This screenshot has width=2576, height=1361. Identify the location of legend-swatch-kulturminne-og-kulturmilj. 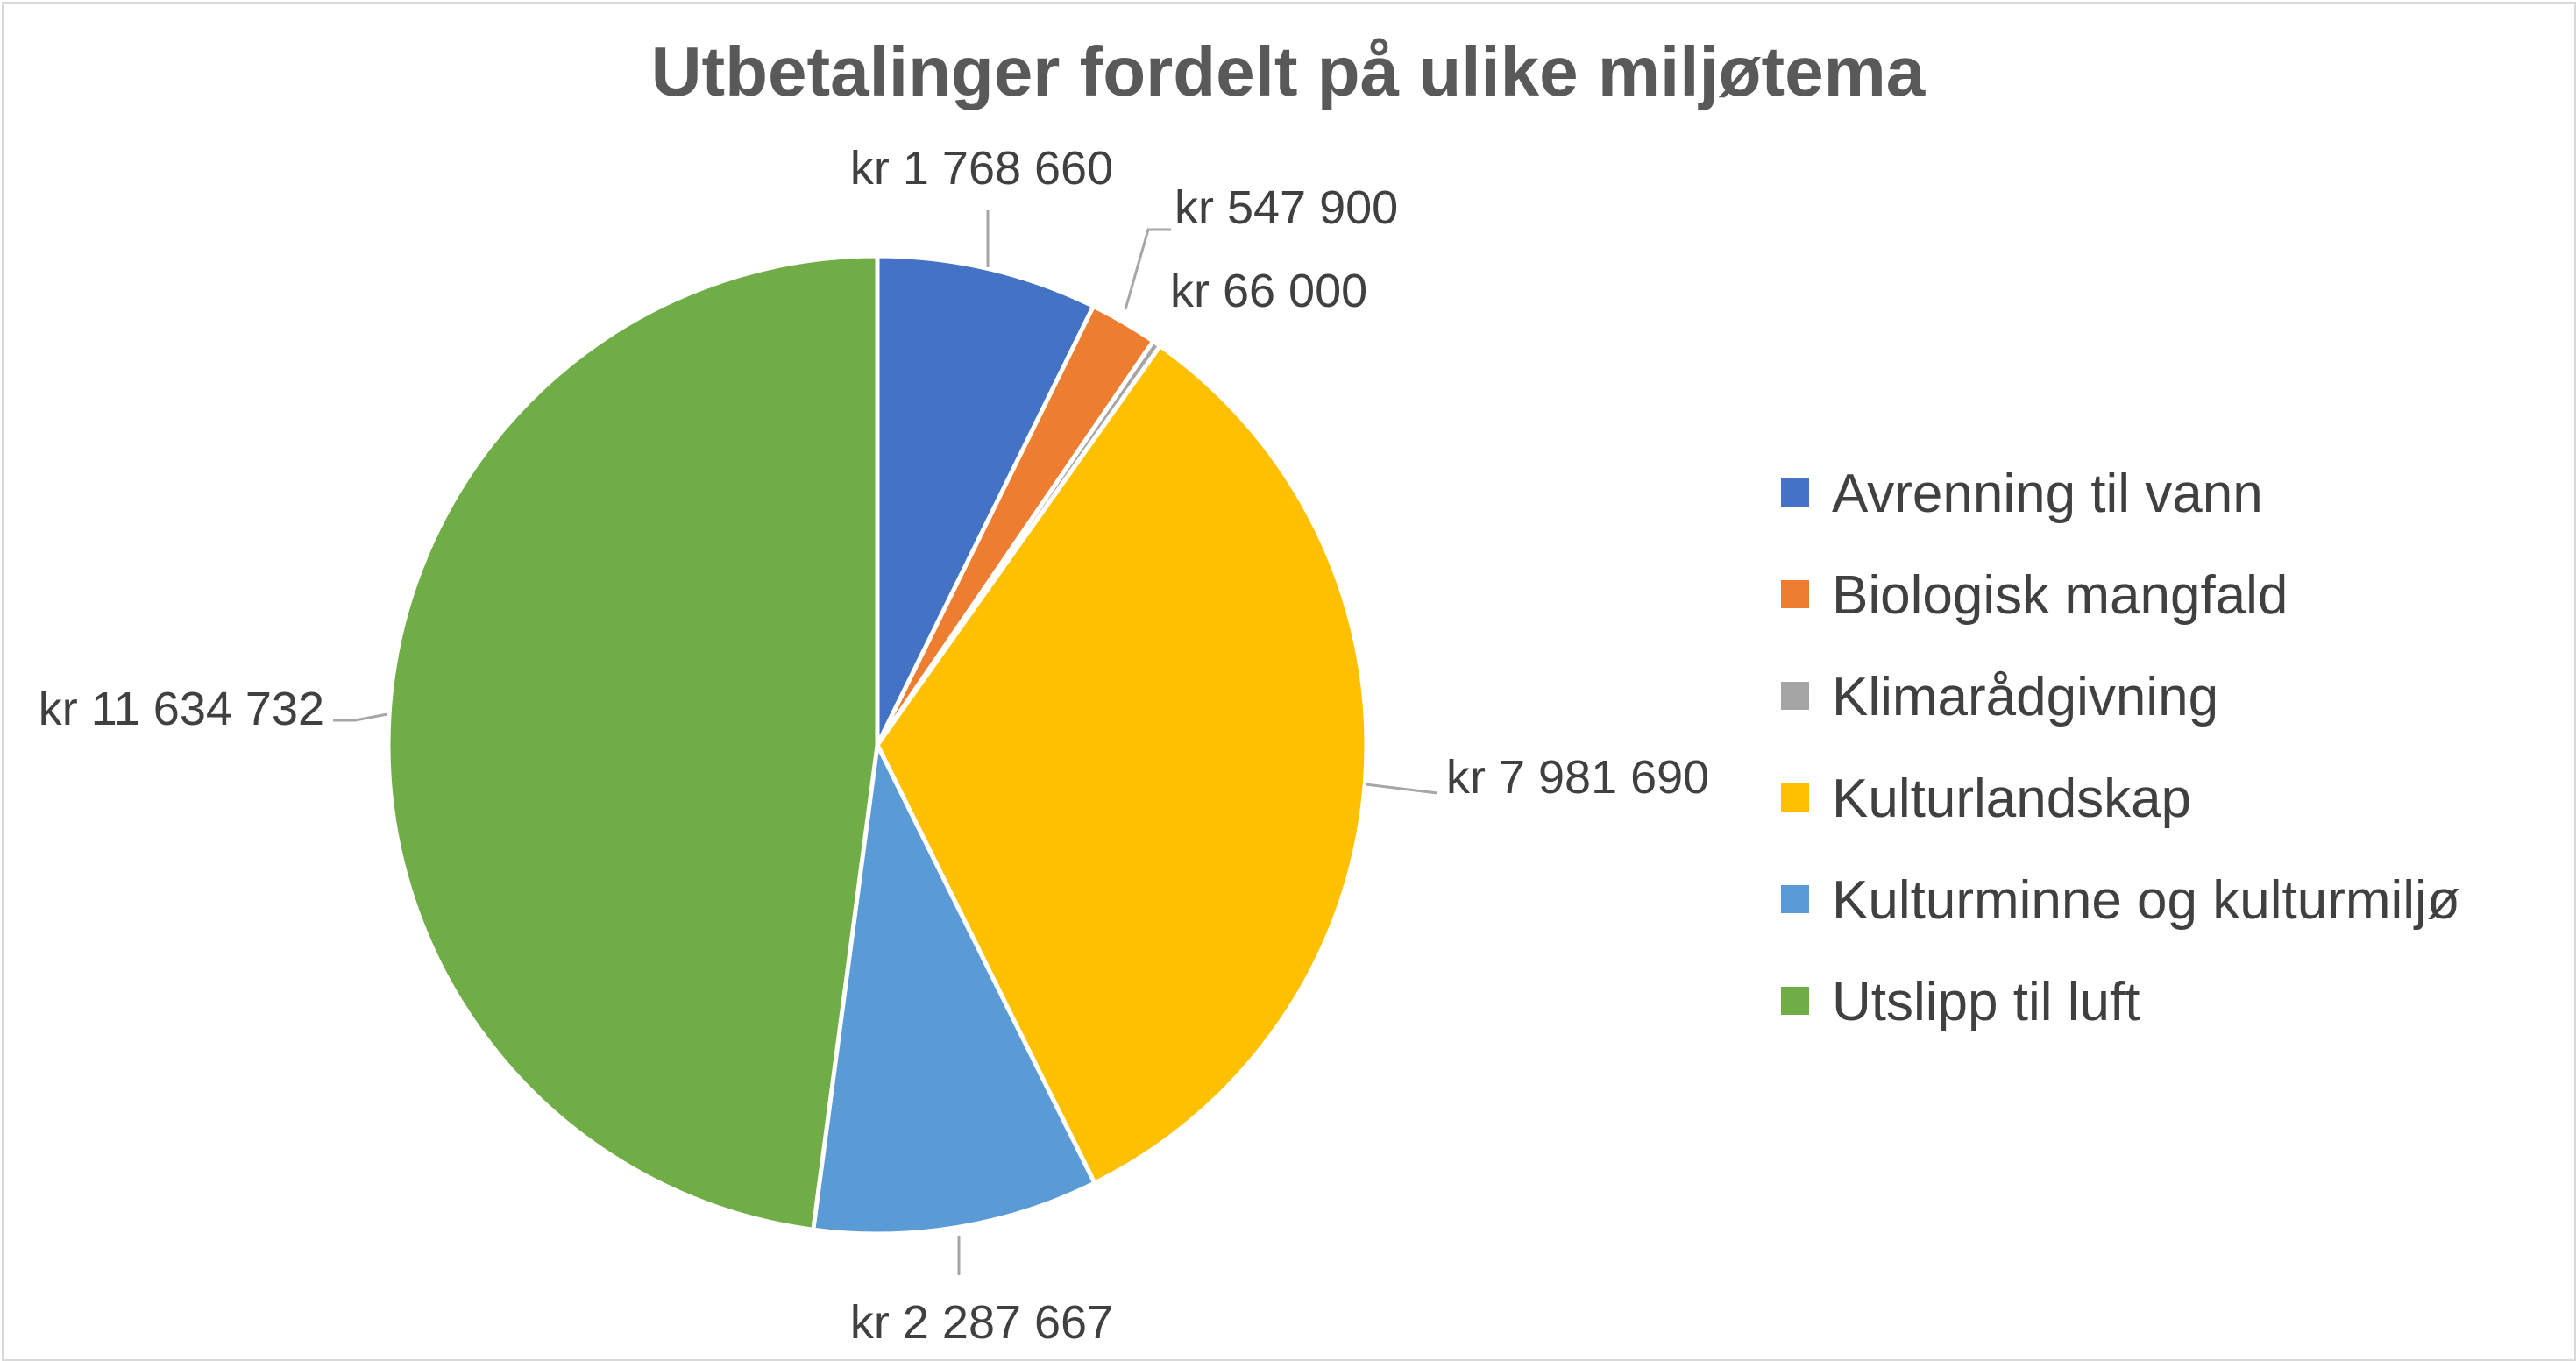
(1795, 899).